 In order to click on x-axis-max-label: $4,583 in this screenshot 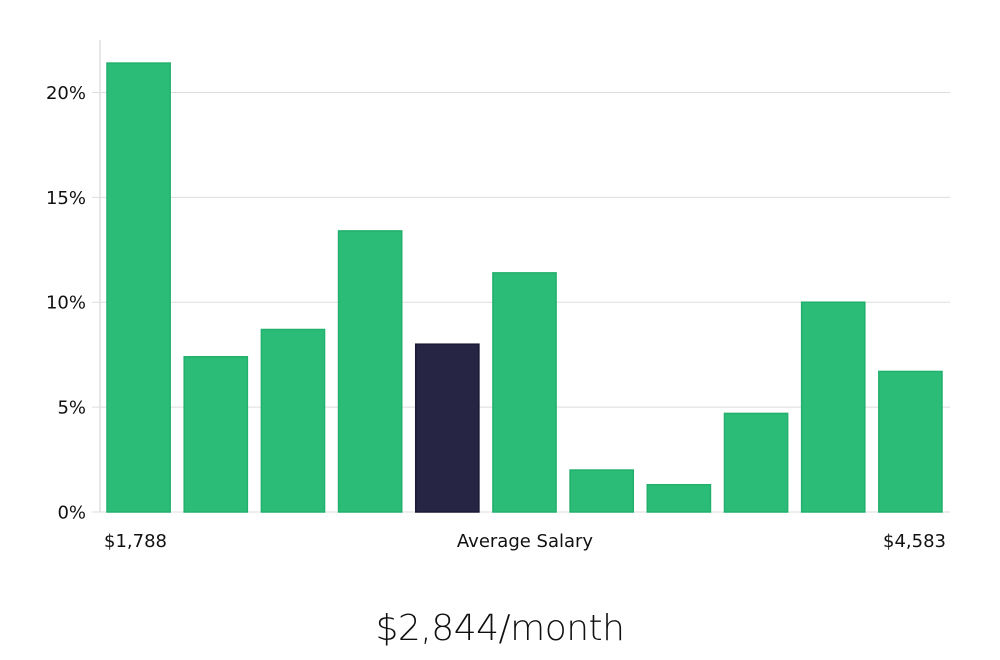, I will do `click(914, 541)`.